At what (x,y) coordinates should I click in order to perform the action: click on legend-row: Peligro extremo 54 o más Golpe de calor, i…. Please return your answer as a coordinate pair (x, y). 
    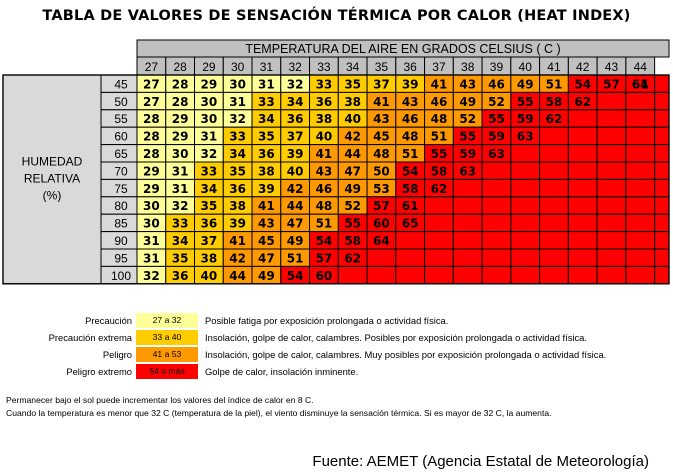
    Looking at the image, I should click on (336, 372).